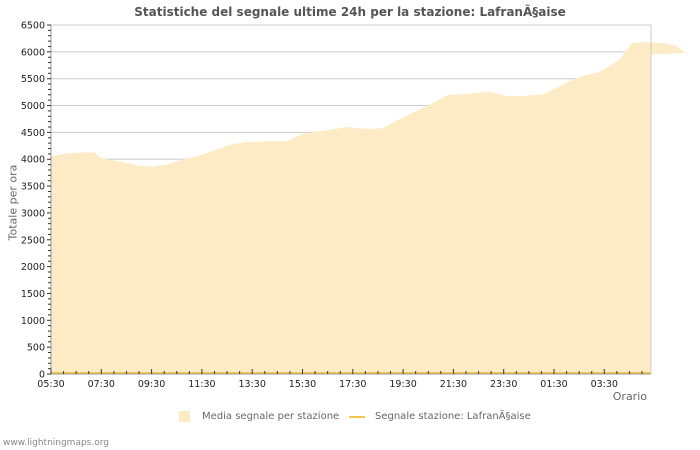 This screenshot has height=450, width=700. Describe the element at coordinates (402, 384) in the screenshot. I see `svg-text: 19:30` at that location.